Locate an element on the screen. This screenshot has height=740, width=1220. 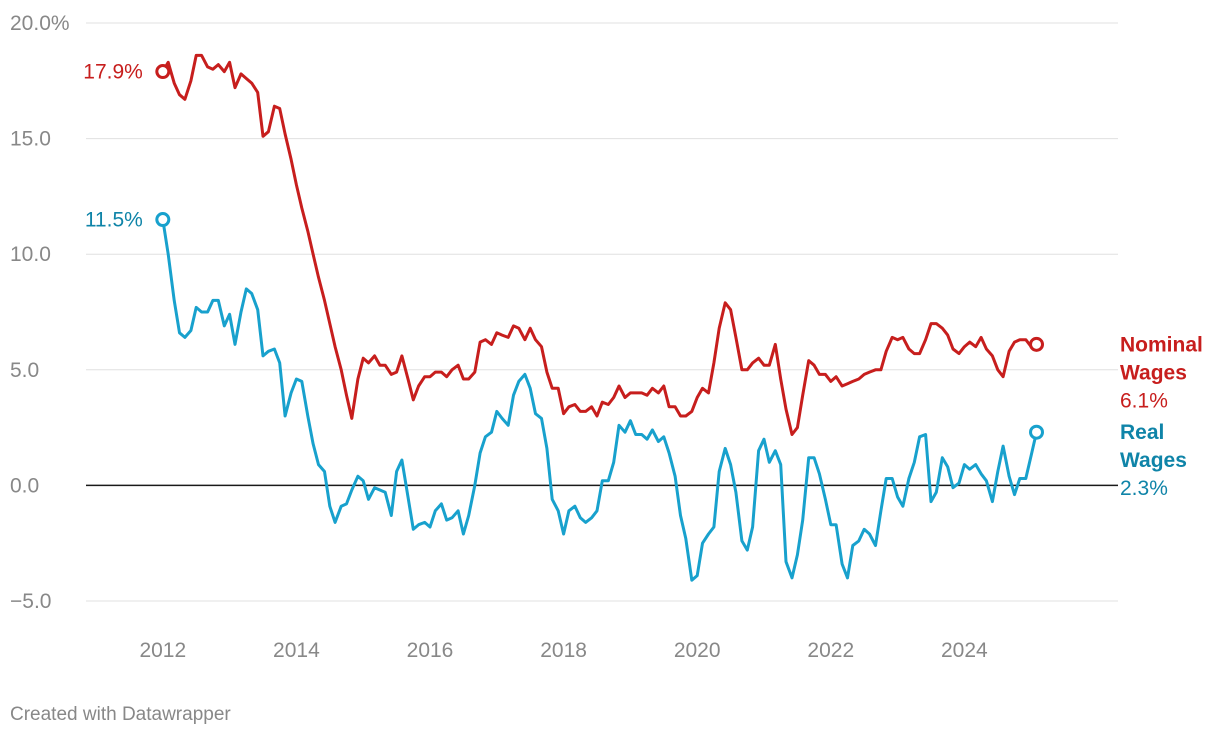
series-name-label: Real is located at coordinates (1142, 432).